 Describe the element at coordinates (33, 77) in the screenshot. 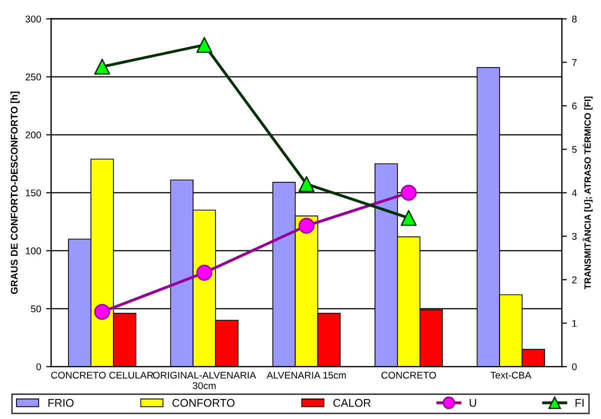

I see `y-tick-label: 250` at that location.